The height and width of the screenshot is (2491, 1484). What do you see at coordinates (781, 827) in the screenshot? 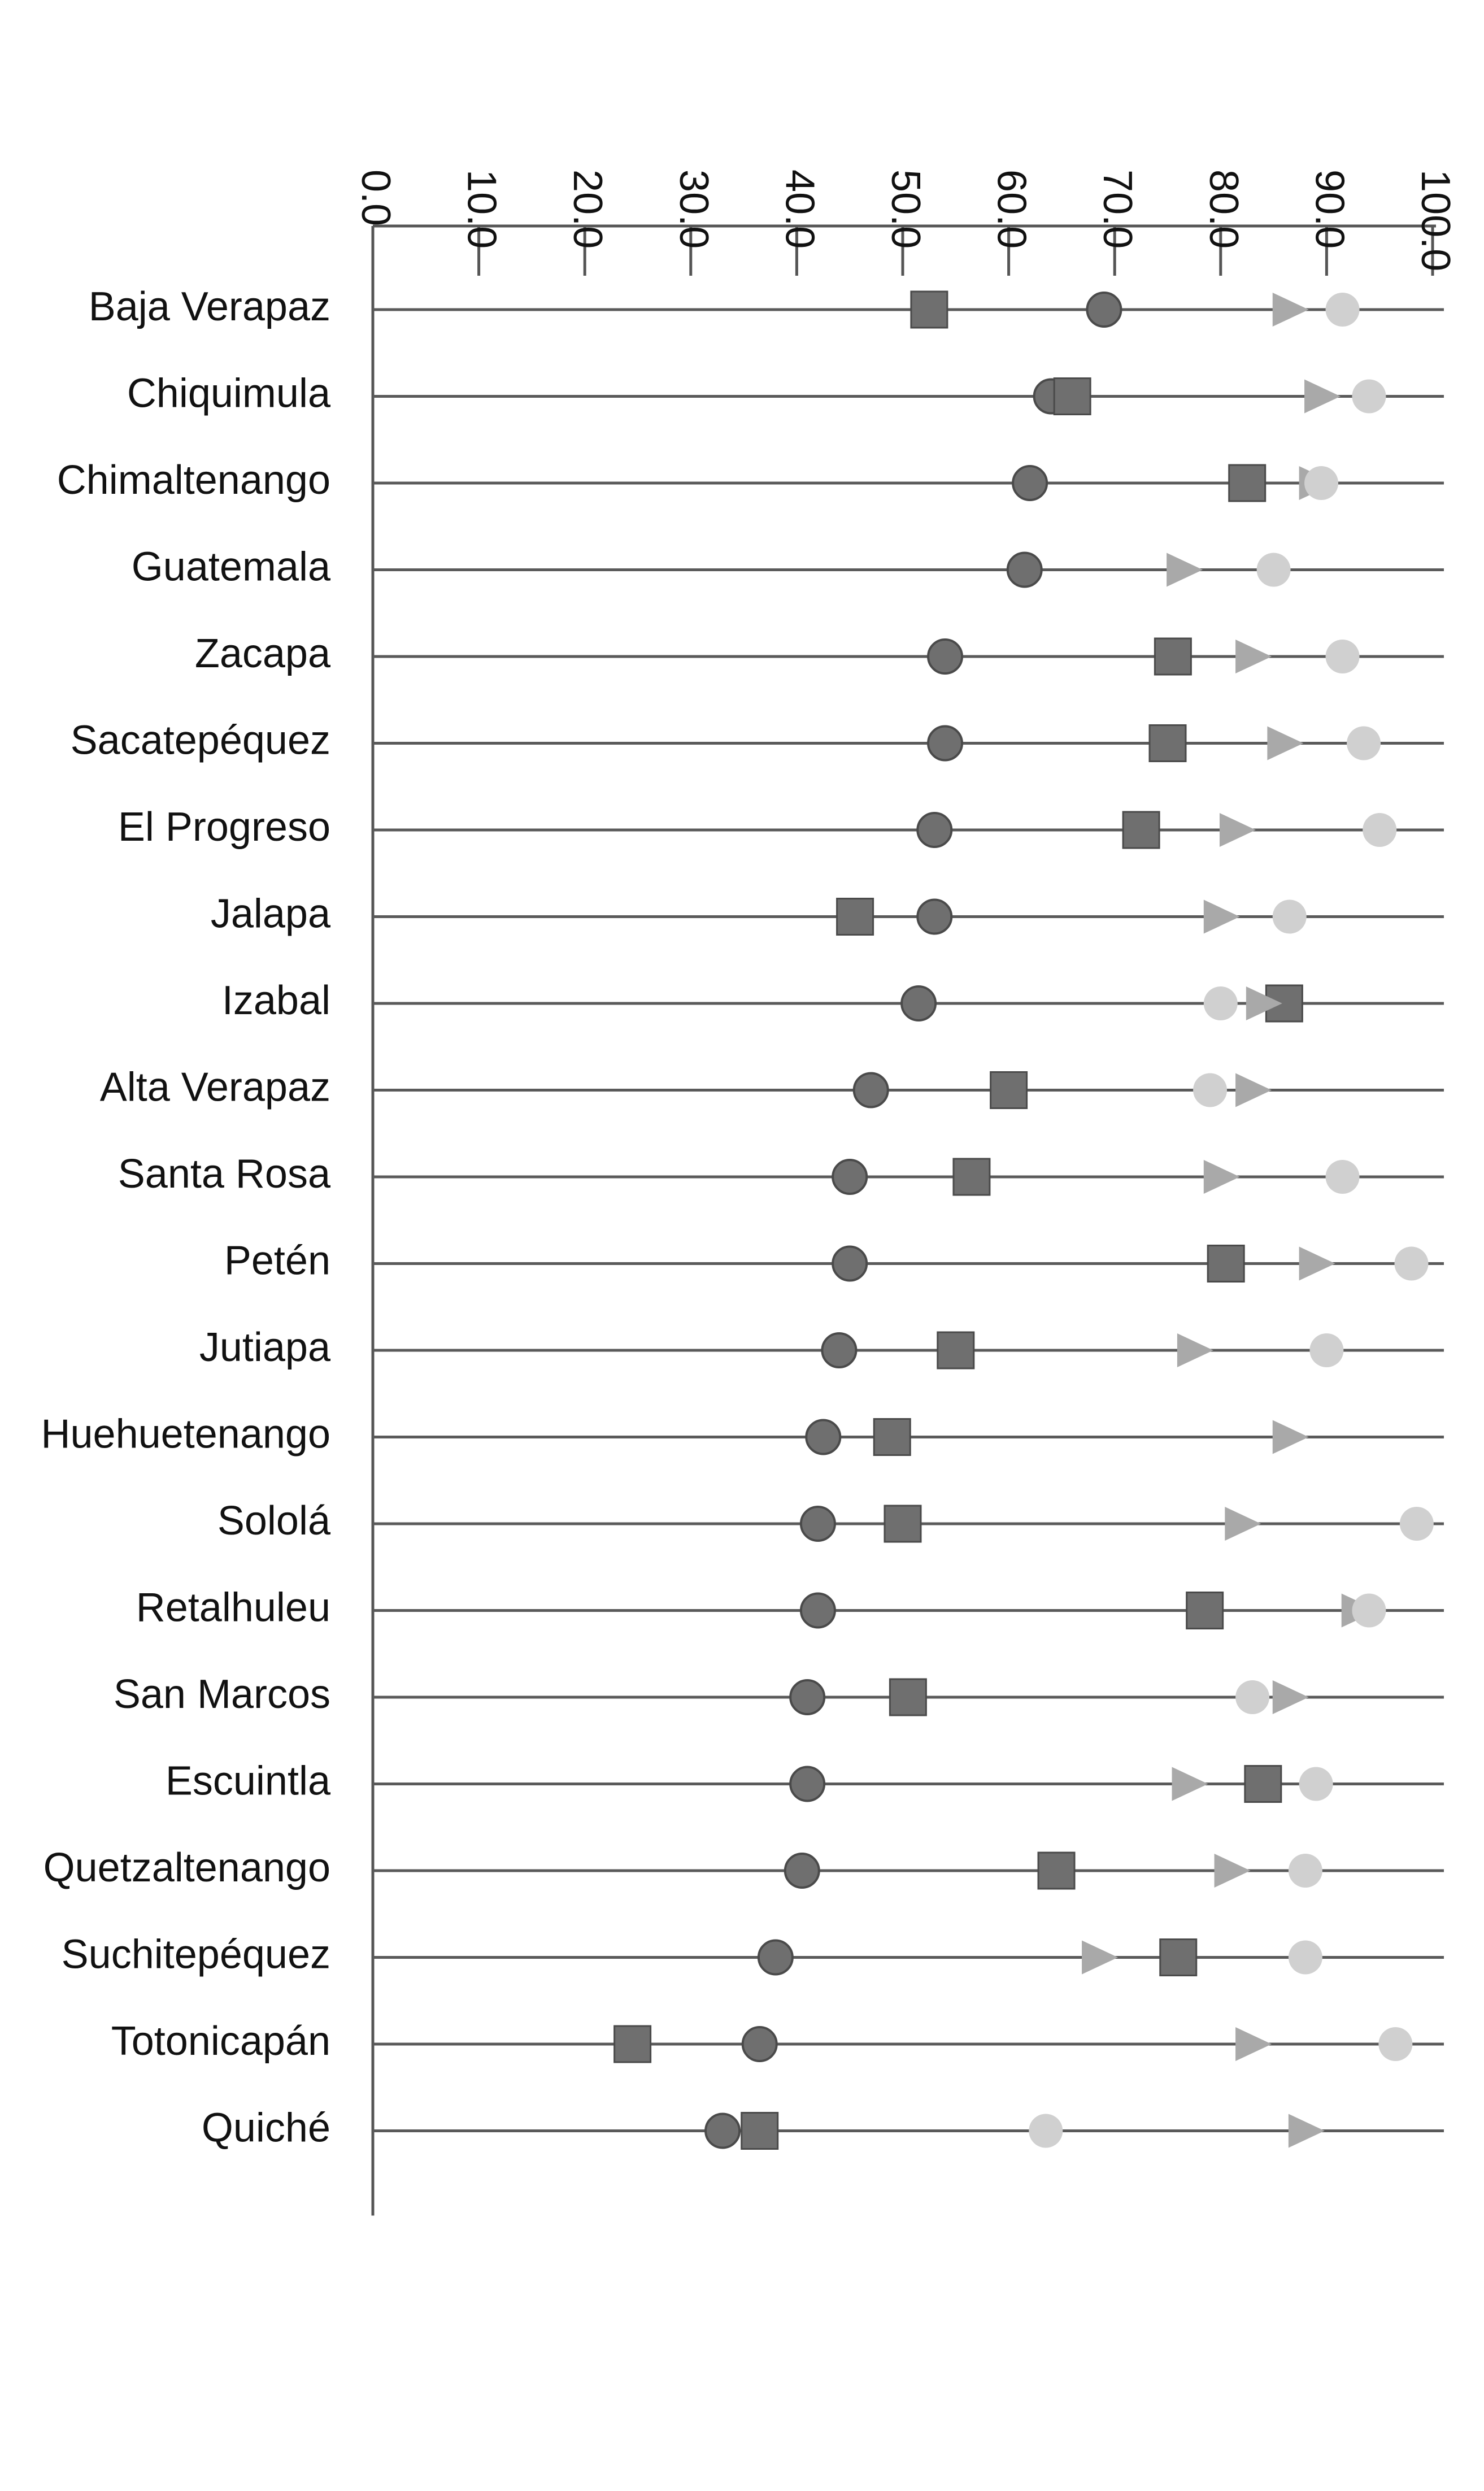
I see `category-row: El Progreso` at bounding box center [781, 827].